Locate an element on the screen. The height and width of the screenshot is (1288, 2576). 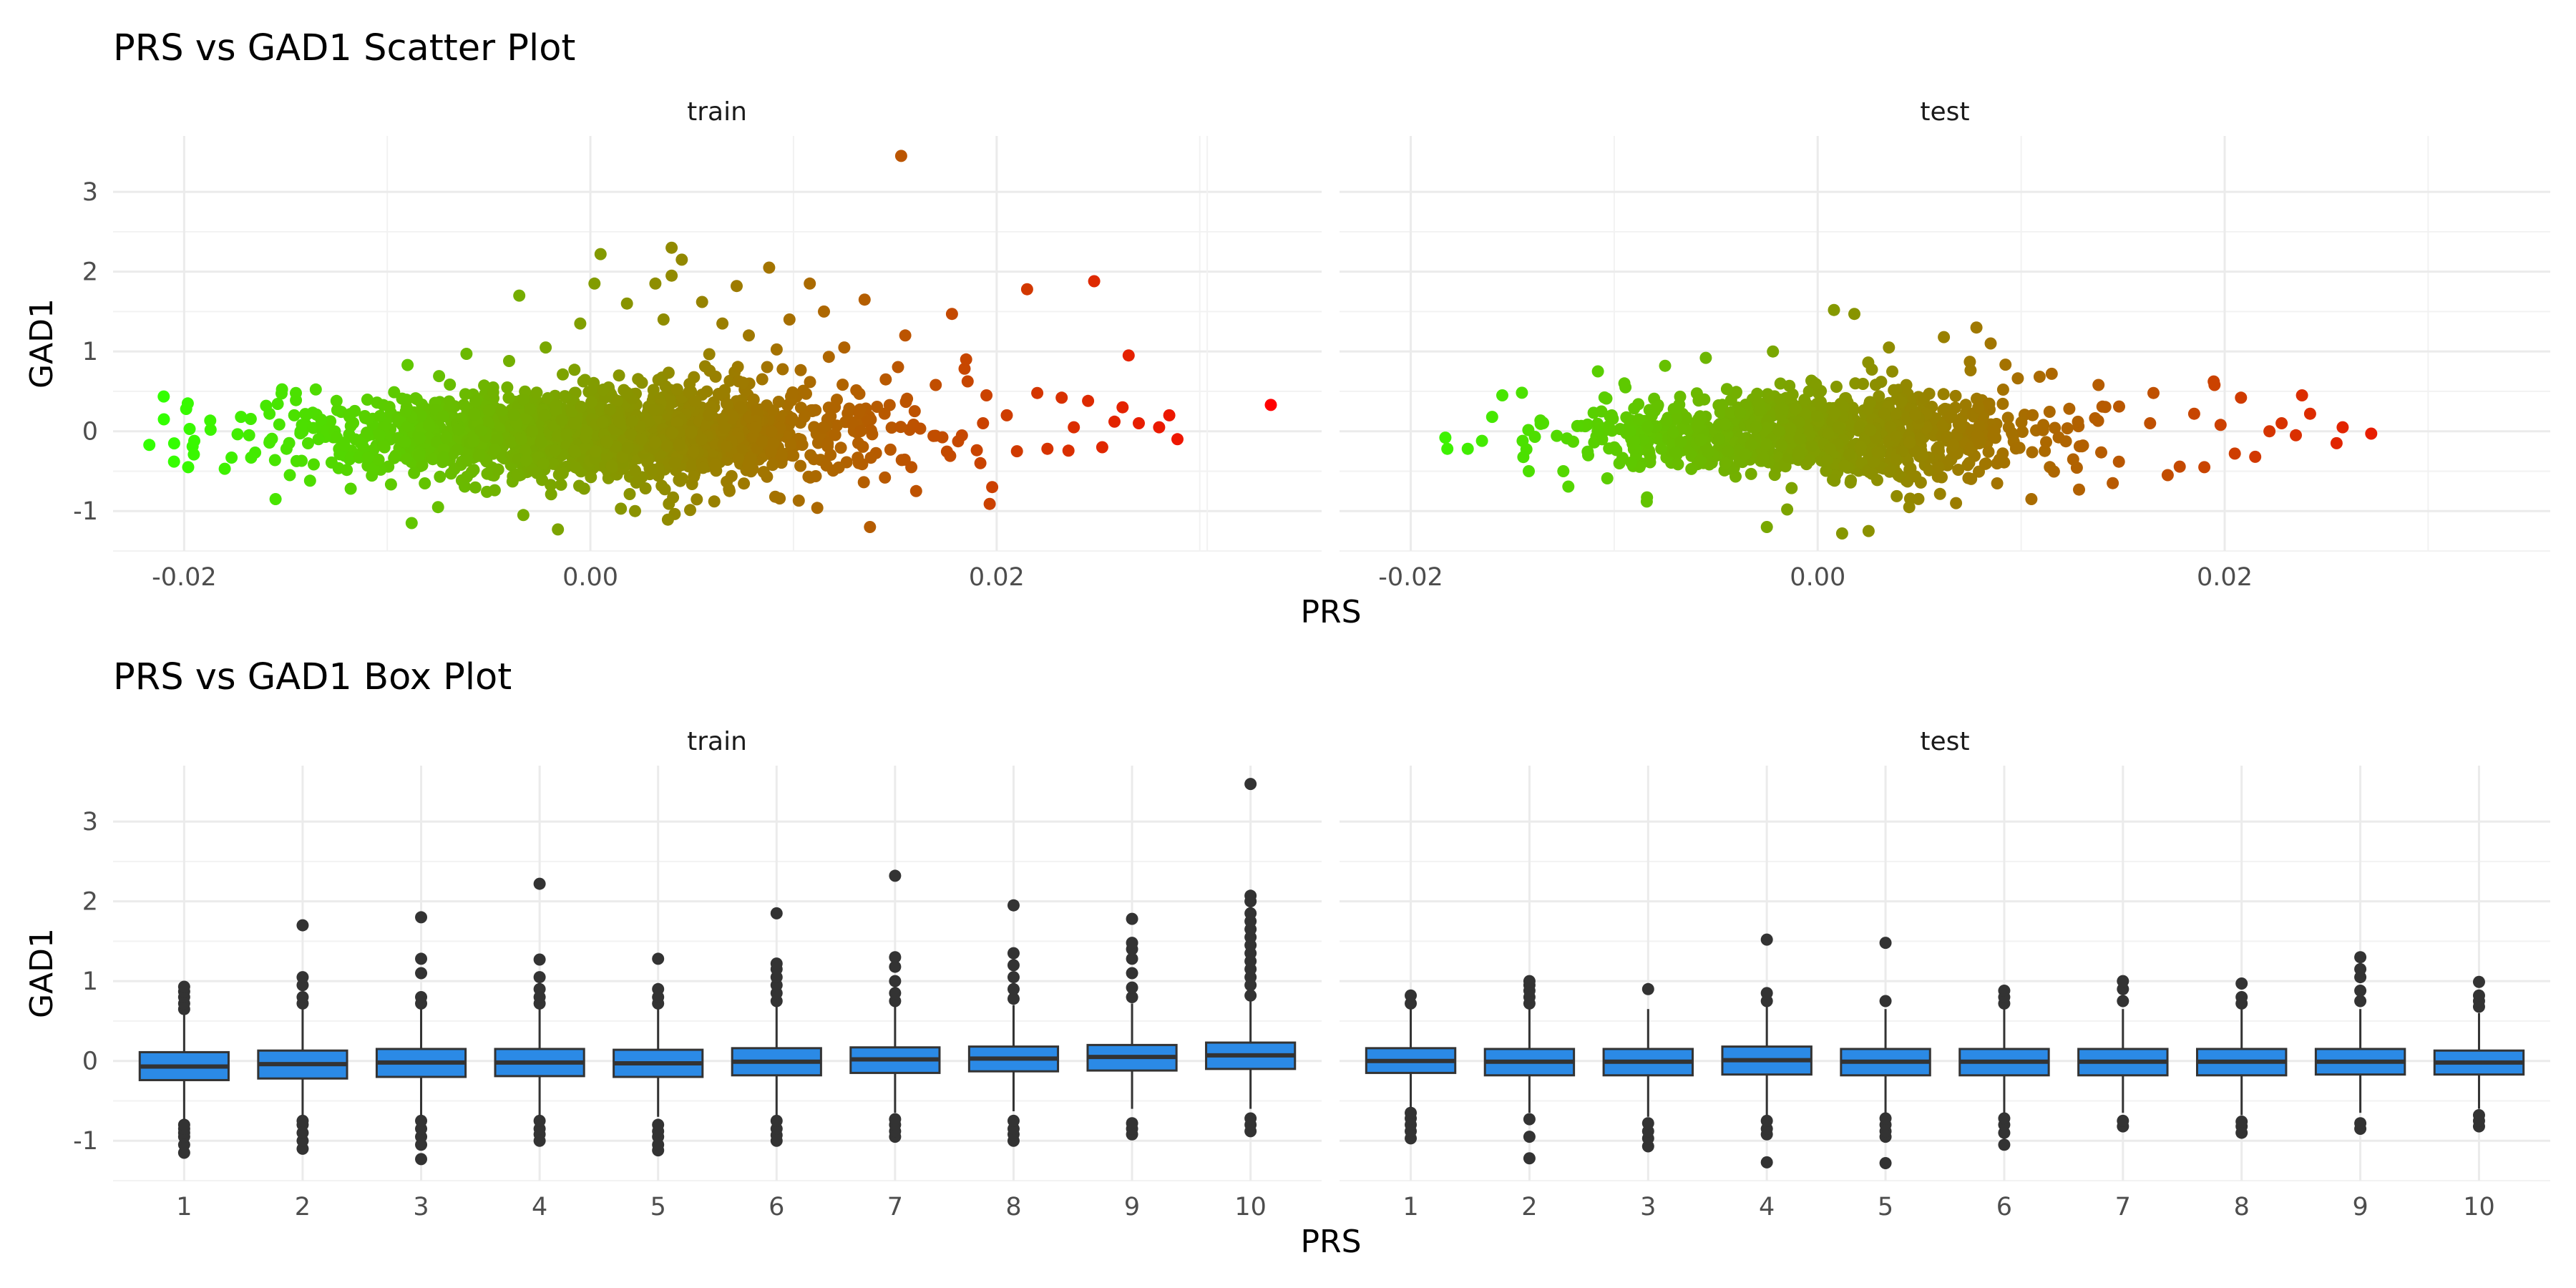
box-x-axis-label: PRS is located at coordinates (1330, 1242).